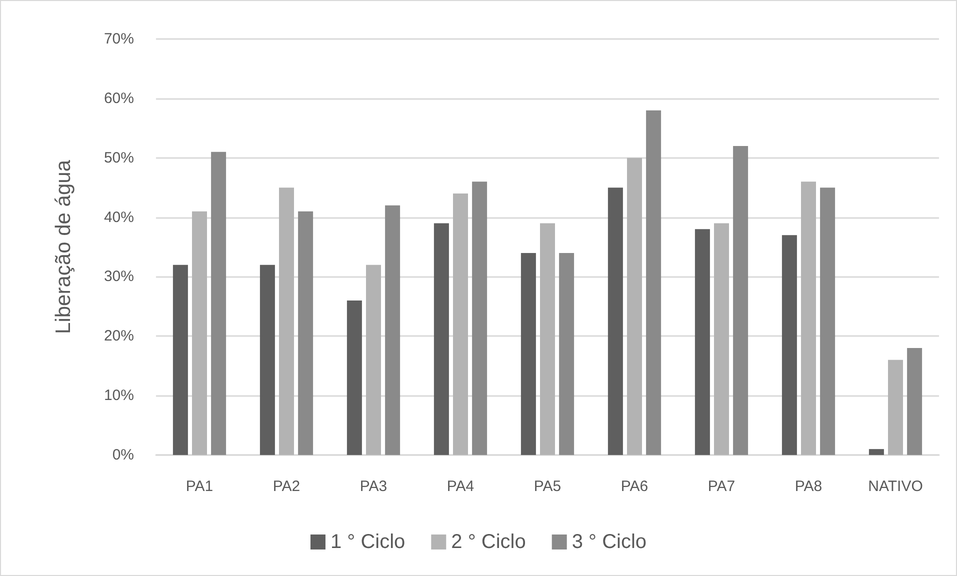  What do you see at coordinates (123, 455) in the screenshot?
I see `y-tick-label: 0%` at bounding box center [123, 455].